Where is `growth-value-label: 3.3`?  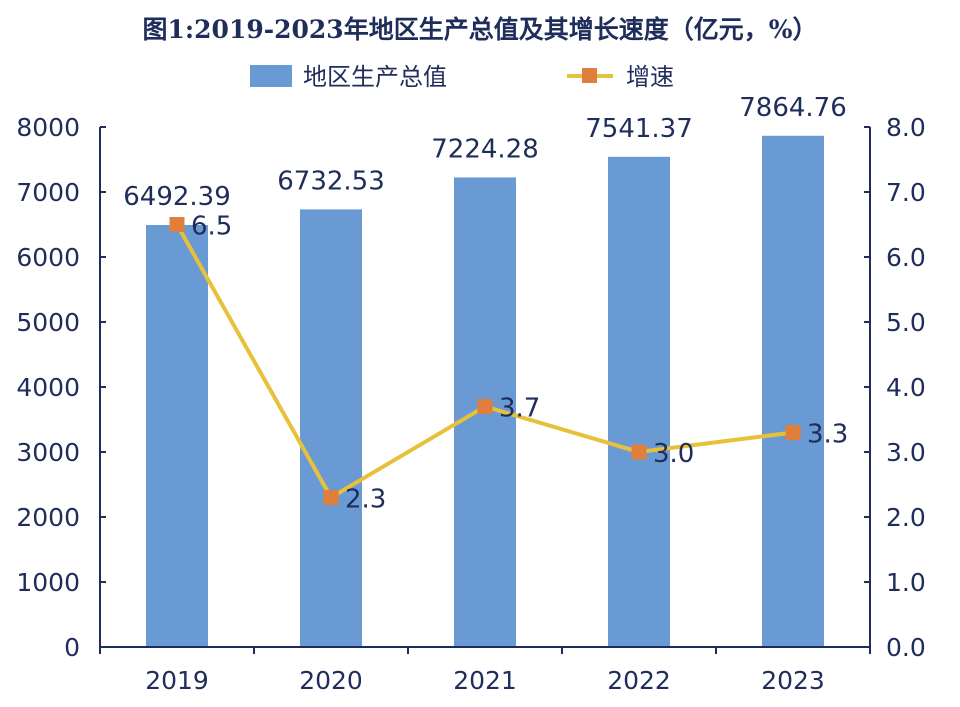
growth-value-label: 3.3 is located at coordinates (827, 435).